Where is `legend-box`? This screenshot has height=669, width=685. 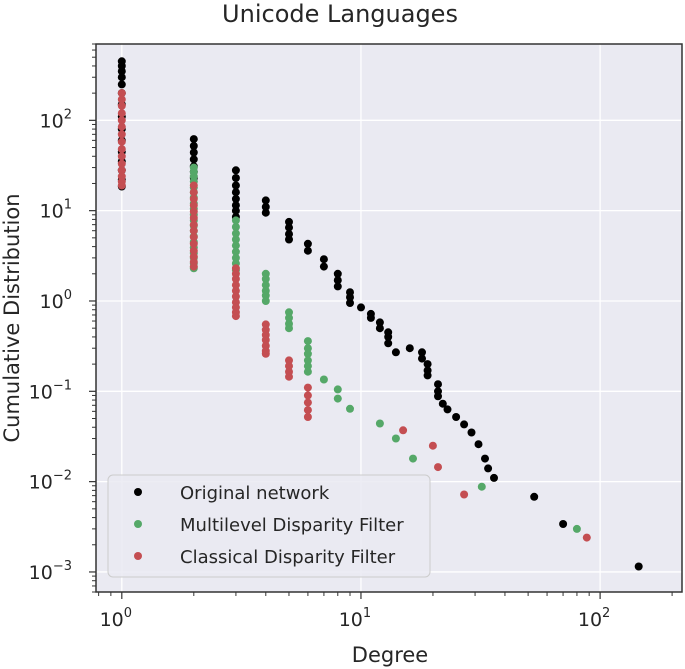
legend-box is located at coordinates (269, 526).